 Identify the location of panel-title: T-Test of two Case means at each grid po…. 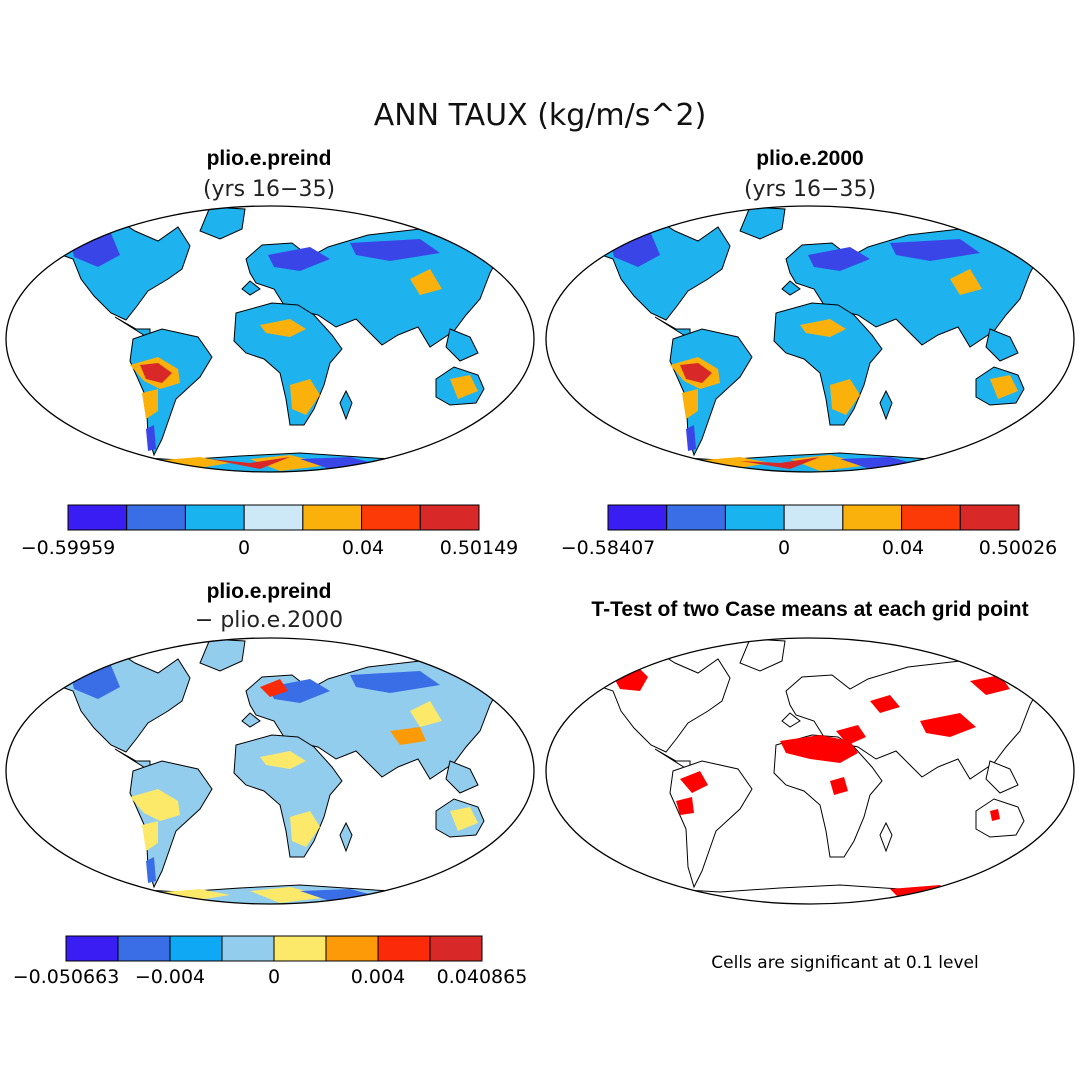
(809, 609).